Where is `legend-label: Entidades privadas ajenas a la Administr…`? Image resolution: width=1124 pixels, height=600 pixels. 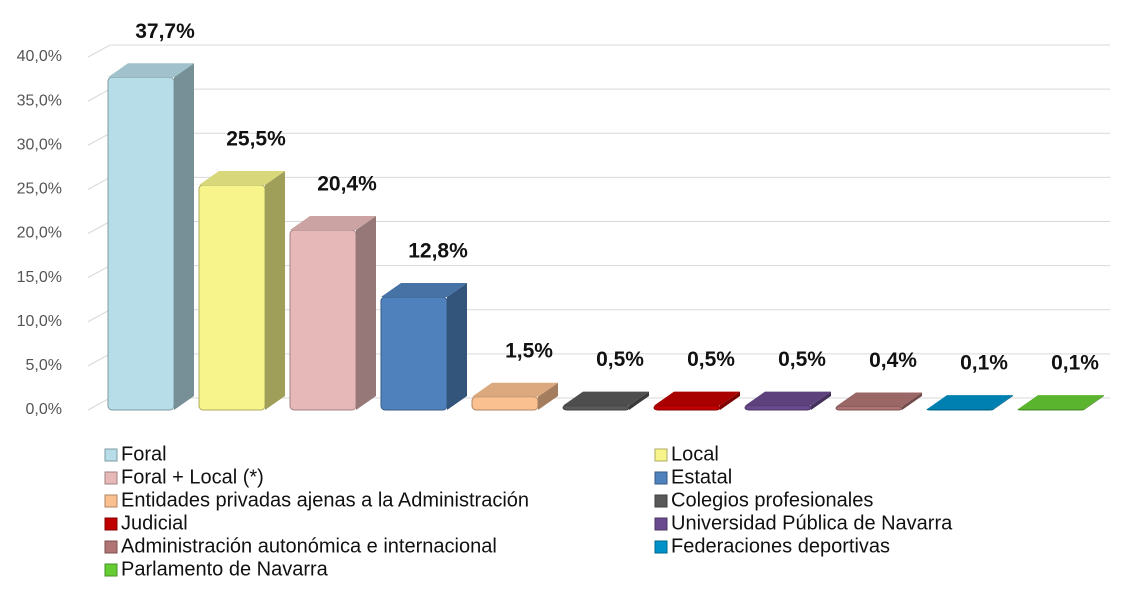 legend-label: Entidades privadas ajenas a la Administr… is located at coordinates (325, 500).